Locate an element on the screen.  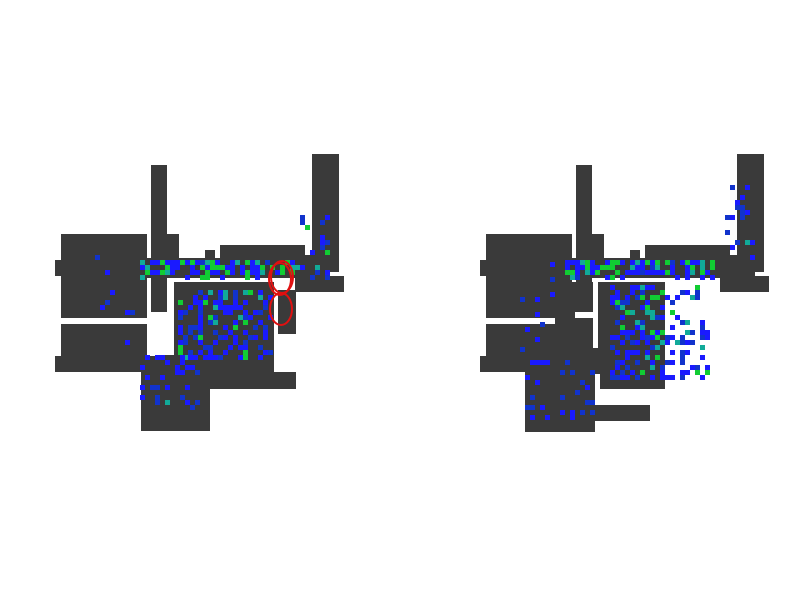
floor-region is located at coordinates (560, 394).